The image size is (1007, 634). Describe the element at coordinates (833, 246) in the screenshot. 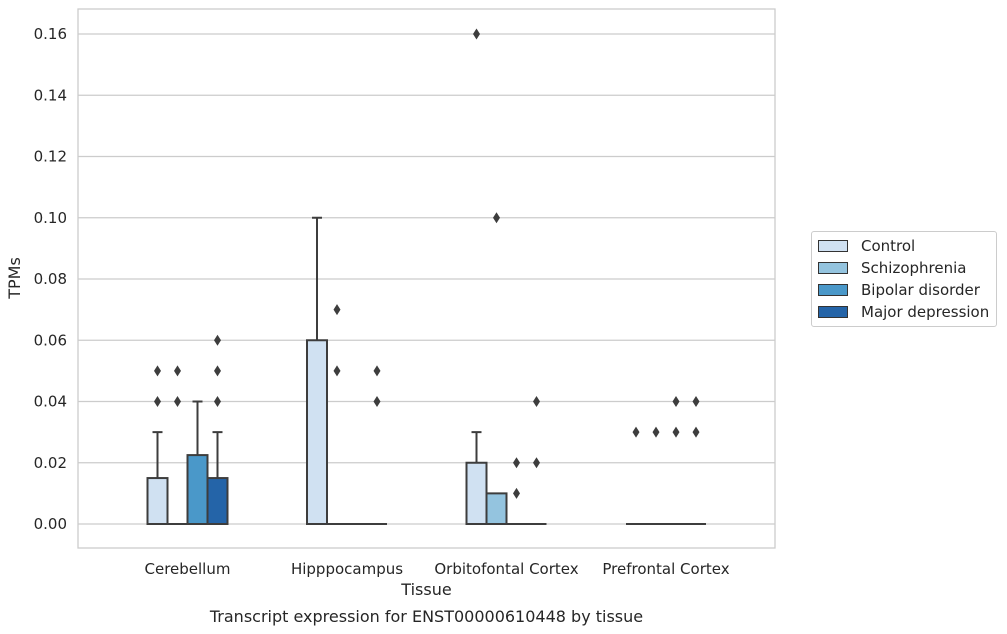

I see `legend-swatch-control` at that location.